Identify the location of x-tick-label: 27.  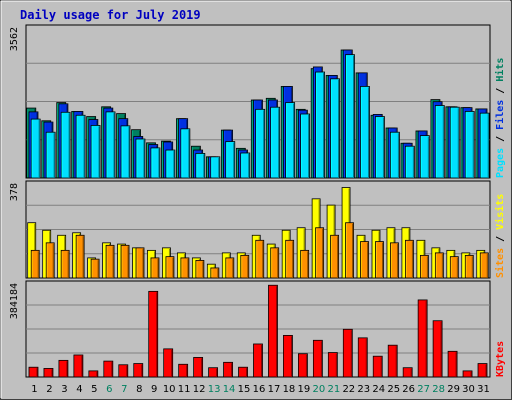
(423, 389).